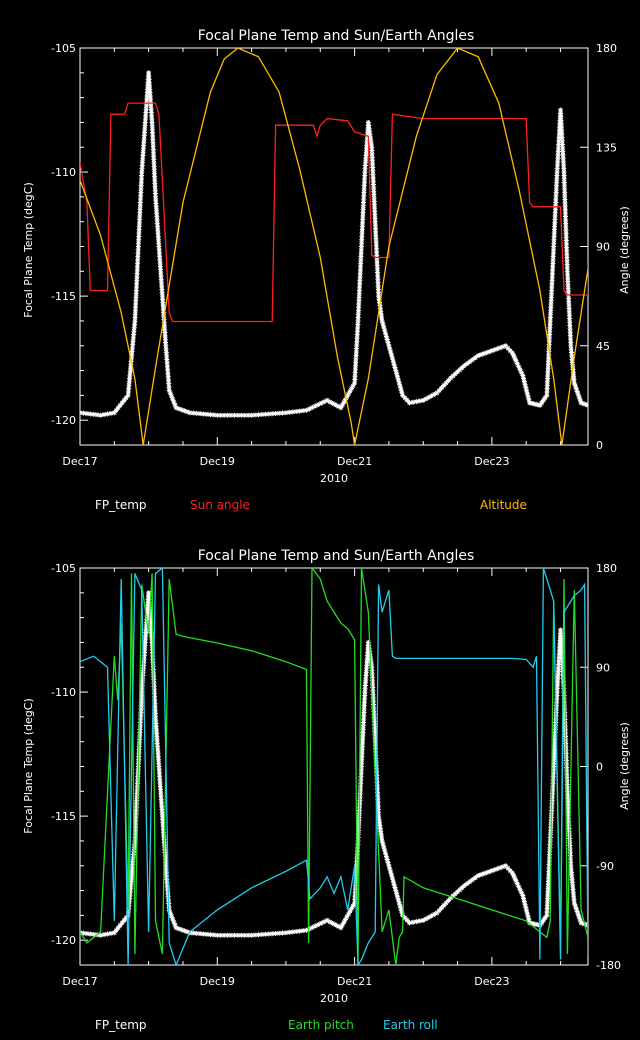 The image size is (640, 1040). What do you see at coordinates (63, 816) in the screenshot?
I see `y-left-tick-label: -115` at bounding box center [63, 816].